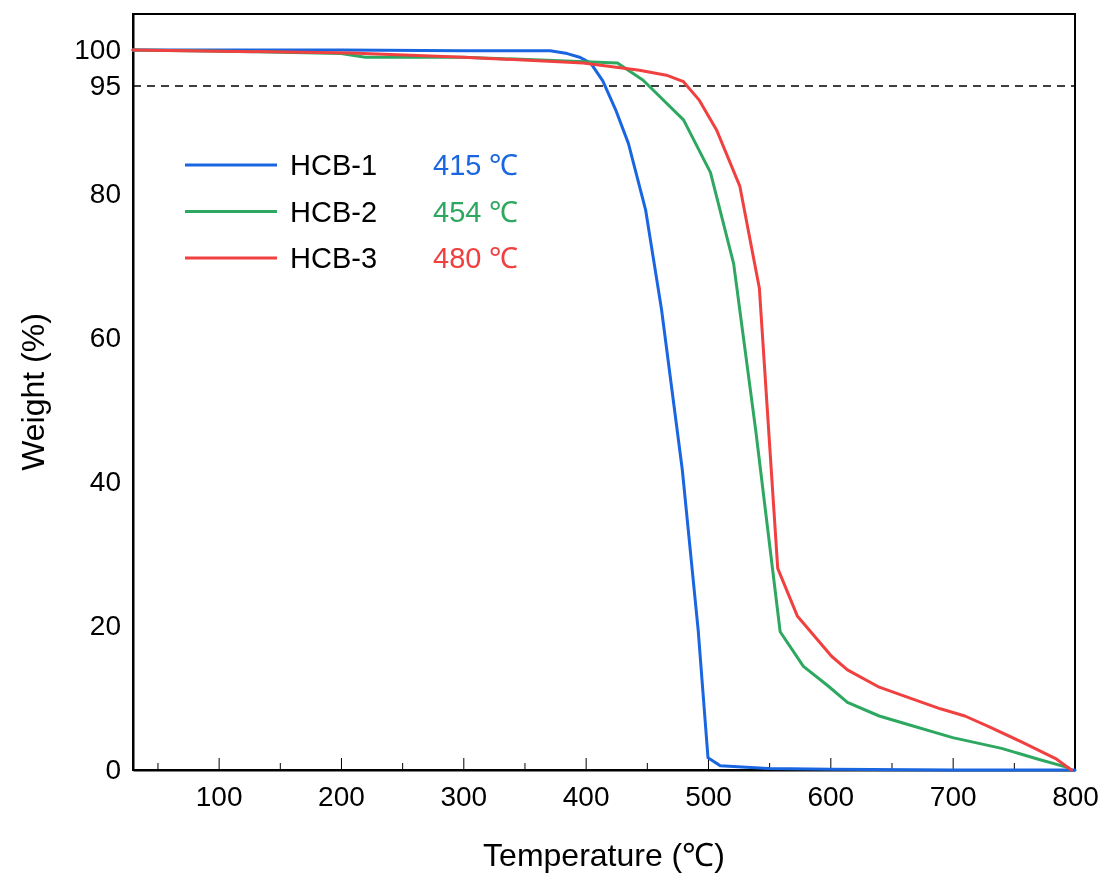  I want to click on y-tick-label: 20, so click(105, 626).